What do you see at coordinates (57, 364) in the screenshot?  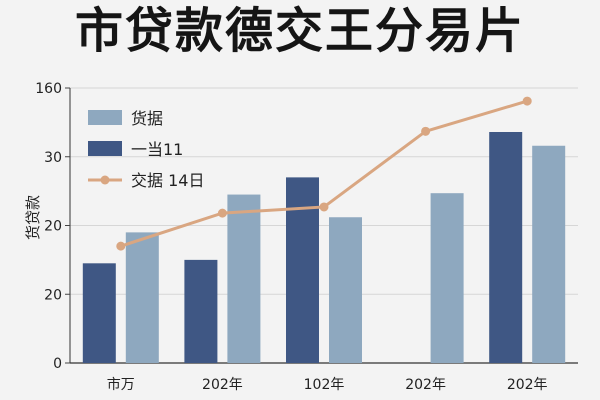 I see `y-tick-label: 0` at bounding box center [57, 364].